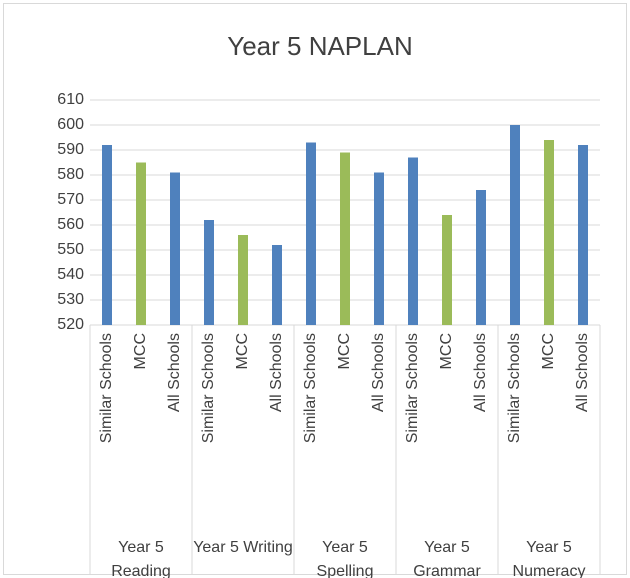 The width and height of the screenshot is (630, 578). I want to click on y-tick-label: 520, so click(70, 324).